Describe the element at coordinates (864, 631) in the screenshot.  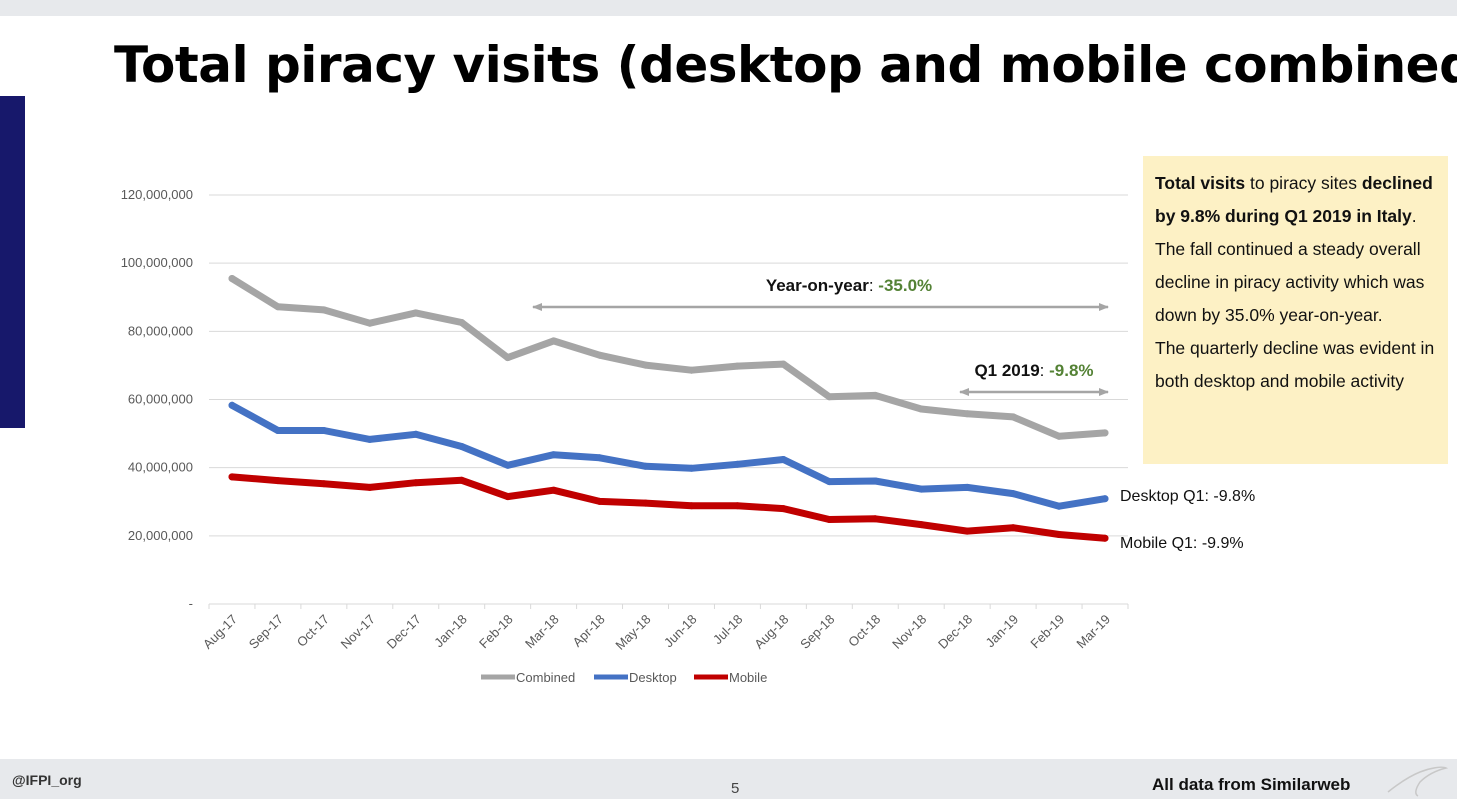
I see `x-tick-label: Oct-18` at that location.